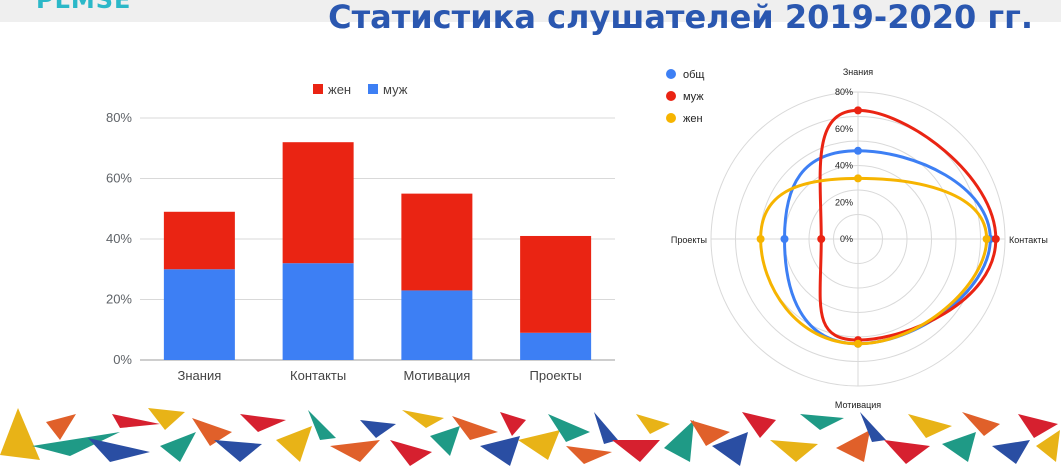  I want to click on radial-tick-label: 20%, so click(844, 202).